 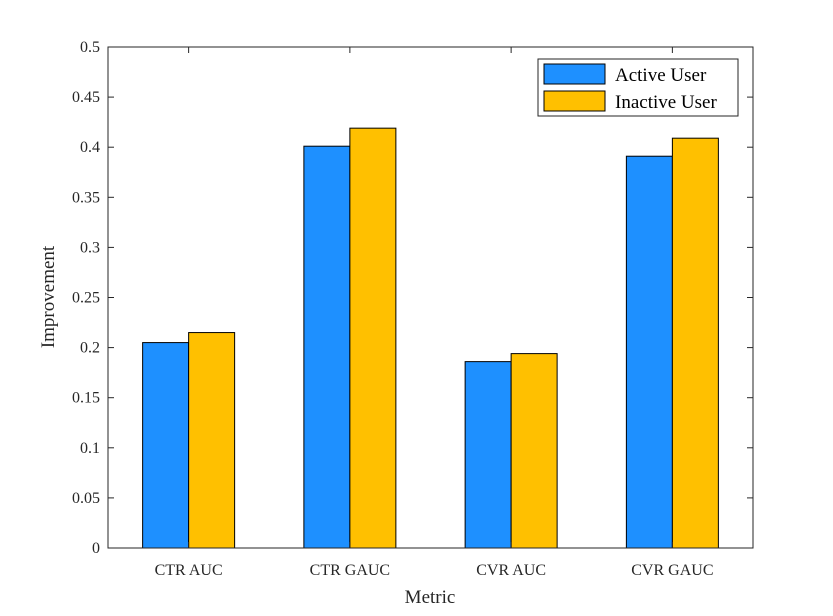 I want to click on x-tick-label-ctr-gauc: CTR GAUC, so click(x=350, y=570).